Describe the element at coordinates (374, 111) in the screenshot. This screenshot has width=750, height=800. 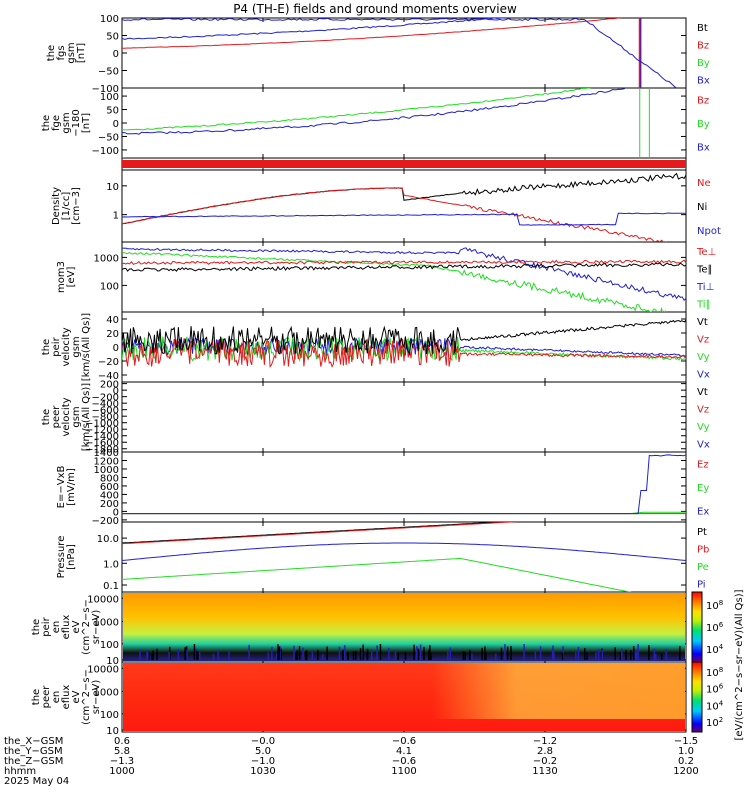
I see `series-bx-fge` at that location.